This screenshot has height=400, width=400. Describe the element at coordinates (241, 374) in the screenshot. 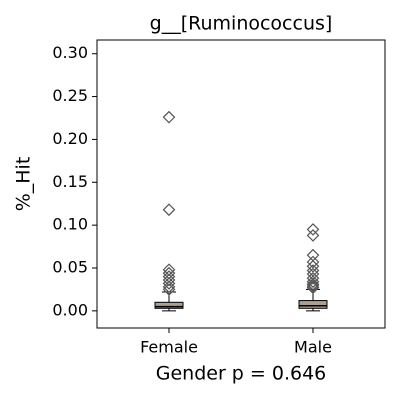

I see `x-axis-label: Gender p = 0.646` at that location.